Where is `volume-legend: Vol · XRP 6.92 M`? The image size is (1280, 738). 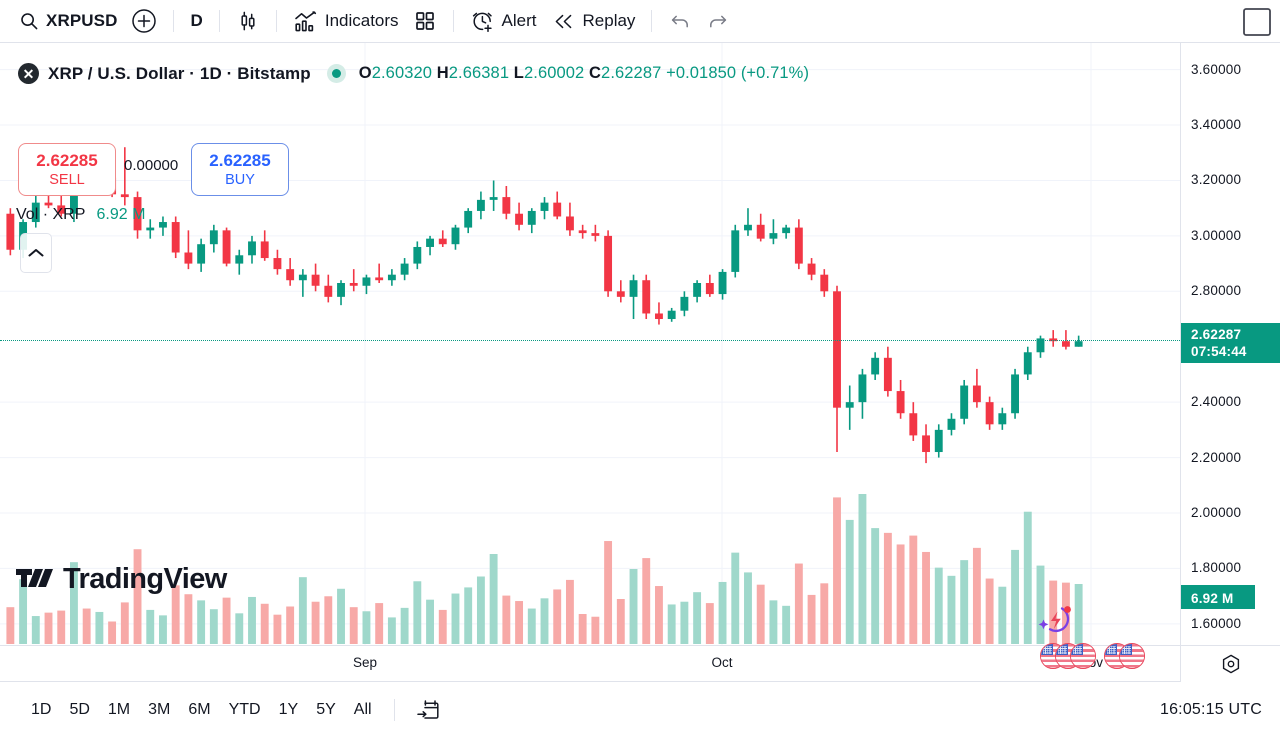
volume-legend: Vol · XRP 6.92 M is located at coordinates (80, 215).